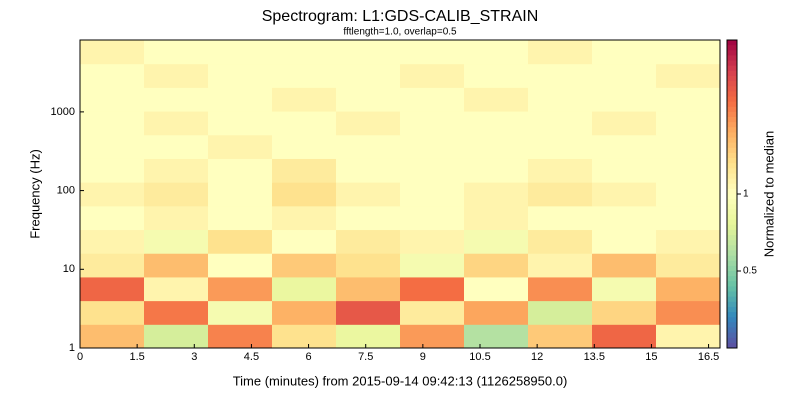 The image size is (800, 400). Describe the element at coordinates (251, 357) in the screenshot. I see `x-tick-label: 4.5` at that location.